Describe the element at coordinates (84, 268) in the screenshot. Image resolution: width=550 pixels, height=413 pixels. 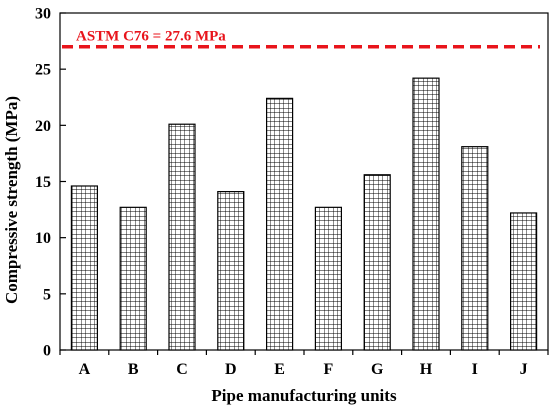
I see `bar-A` at that location.